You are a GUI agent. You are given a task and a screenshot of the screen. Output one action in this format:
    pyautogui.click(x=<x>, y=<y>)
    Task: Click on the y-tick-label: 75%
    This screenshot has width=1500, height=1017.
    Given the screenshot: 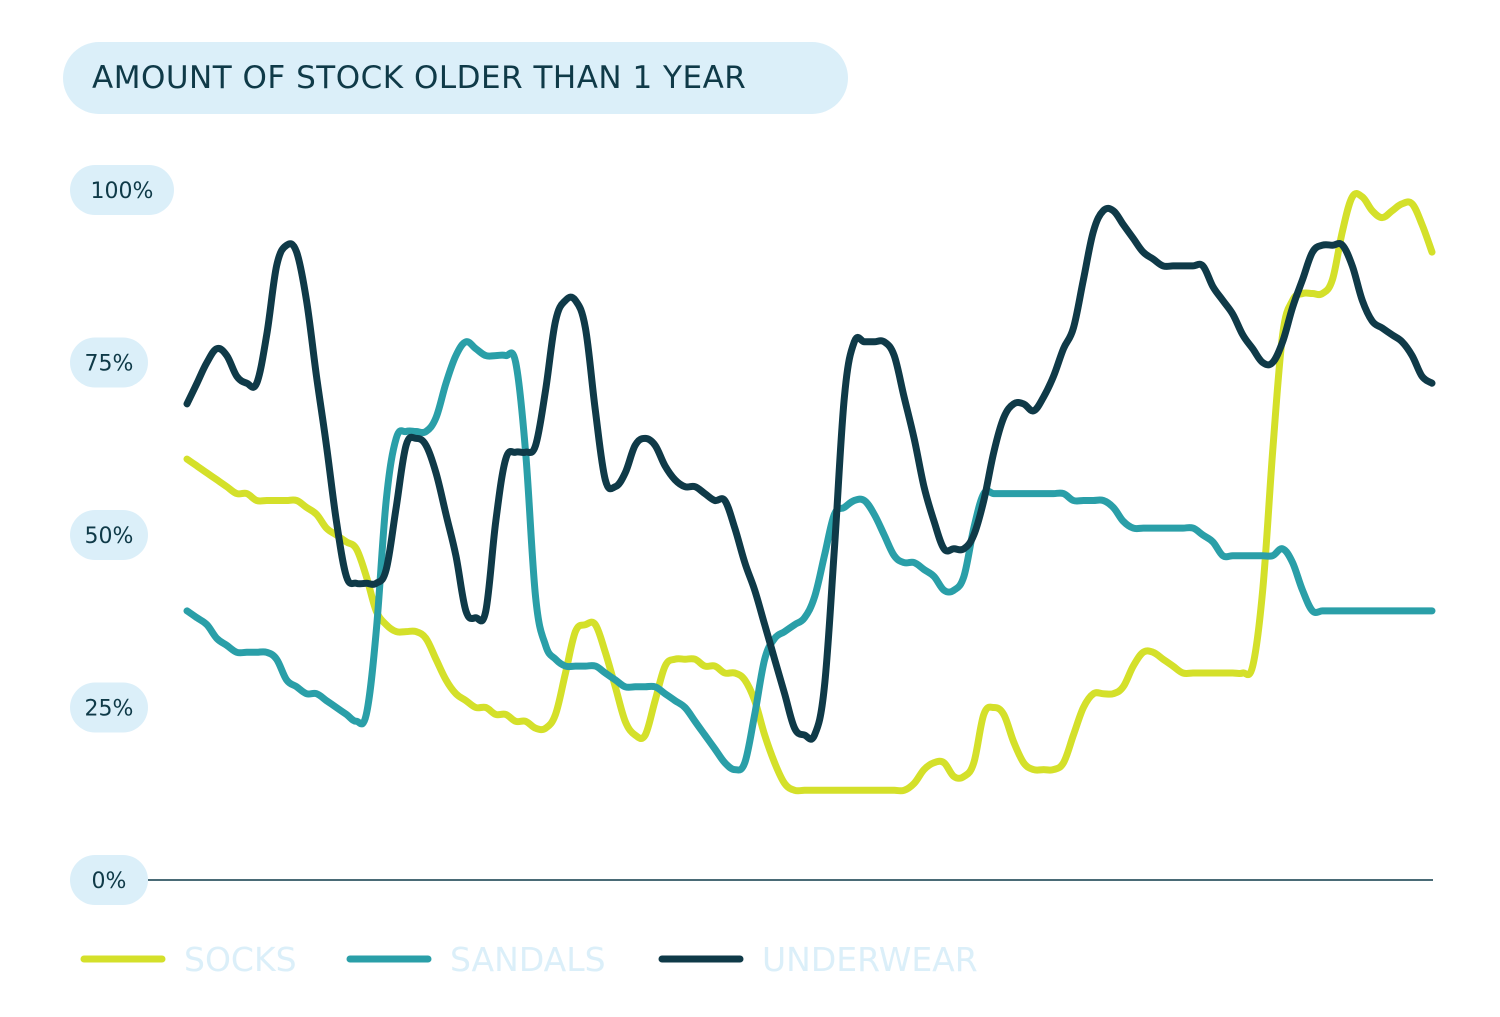 What is the action you would take?
    pyautogui.click(x=109, y=364)
    